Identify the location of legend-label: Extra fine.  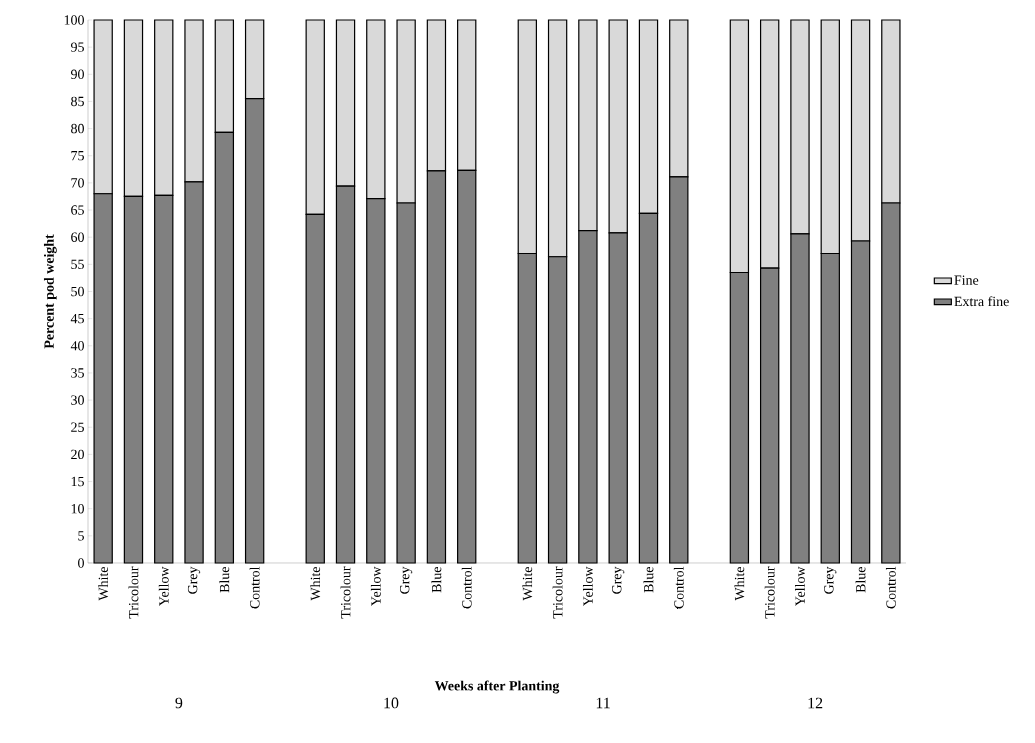
(981, 301).